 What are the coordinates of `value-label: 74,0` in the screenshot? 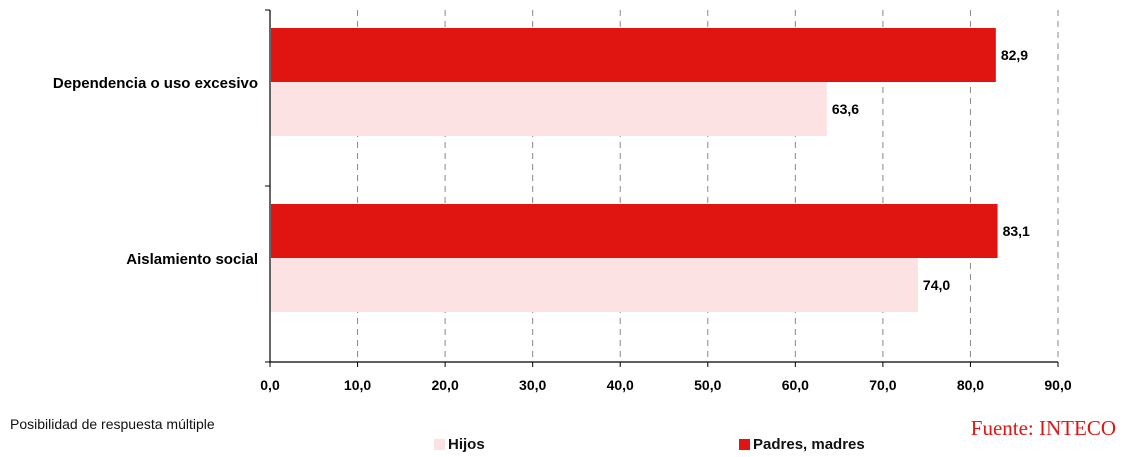 It's located at (936, 285).